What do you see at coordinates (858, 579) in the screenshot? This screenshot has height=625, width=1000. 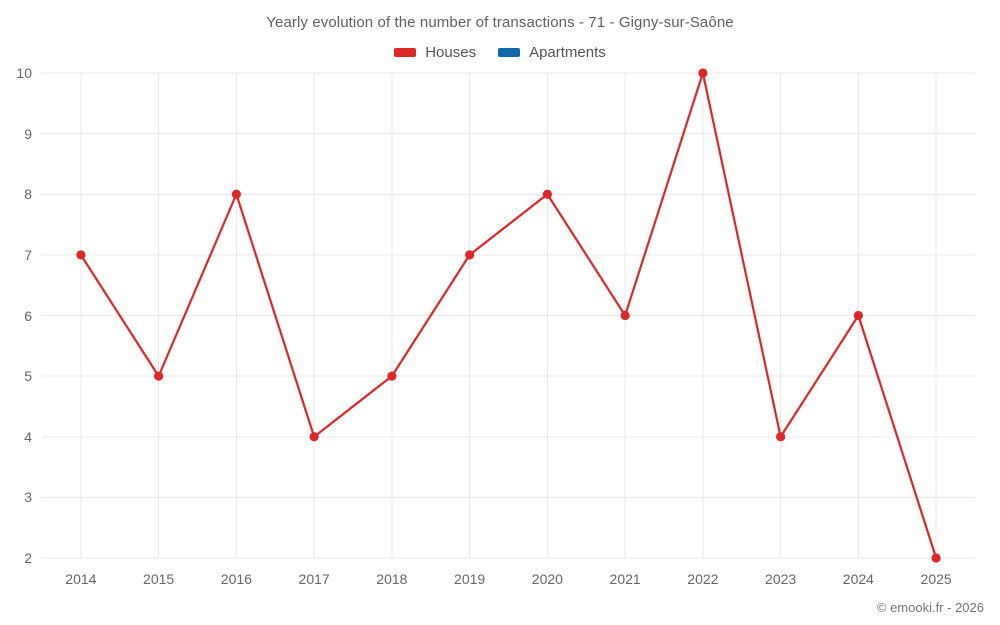 I see `x-axis-tick-label: 2024` at bounding box center [858, 579].